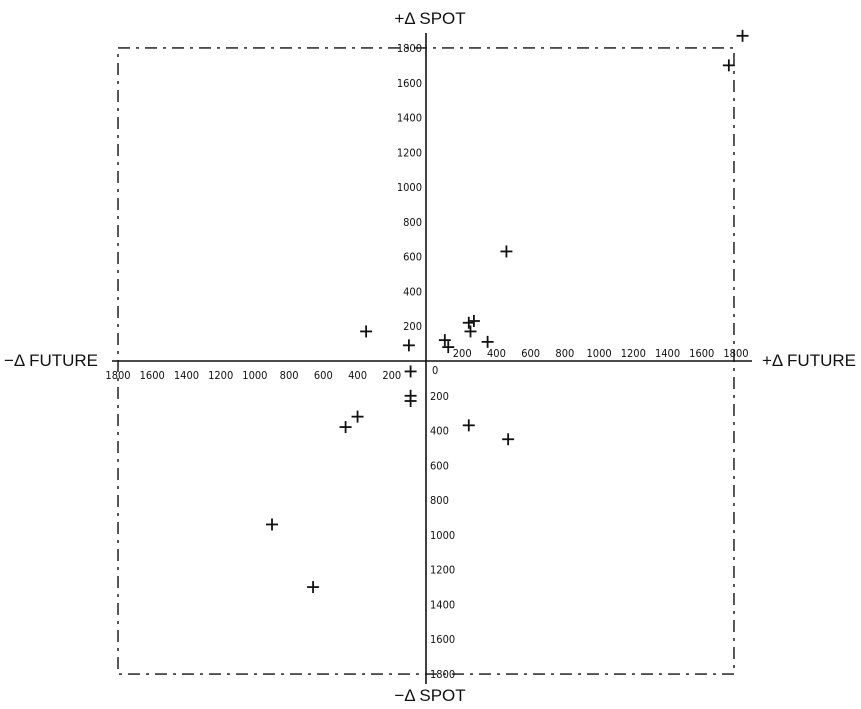  What do you see at coordinates (51, 360) in the screenshot?
I see `x-axis-negative-label: −Δ FUTURE` at bounding box center [51, 360].